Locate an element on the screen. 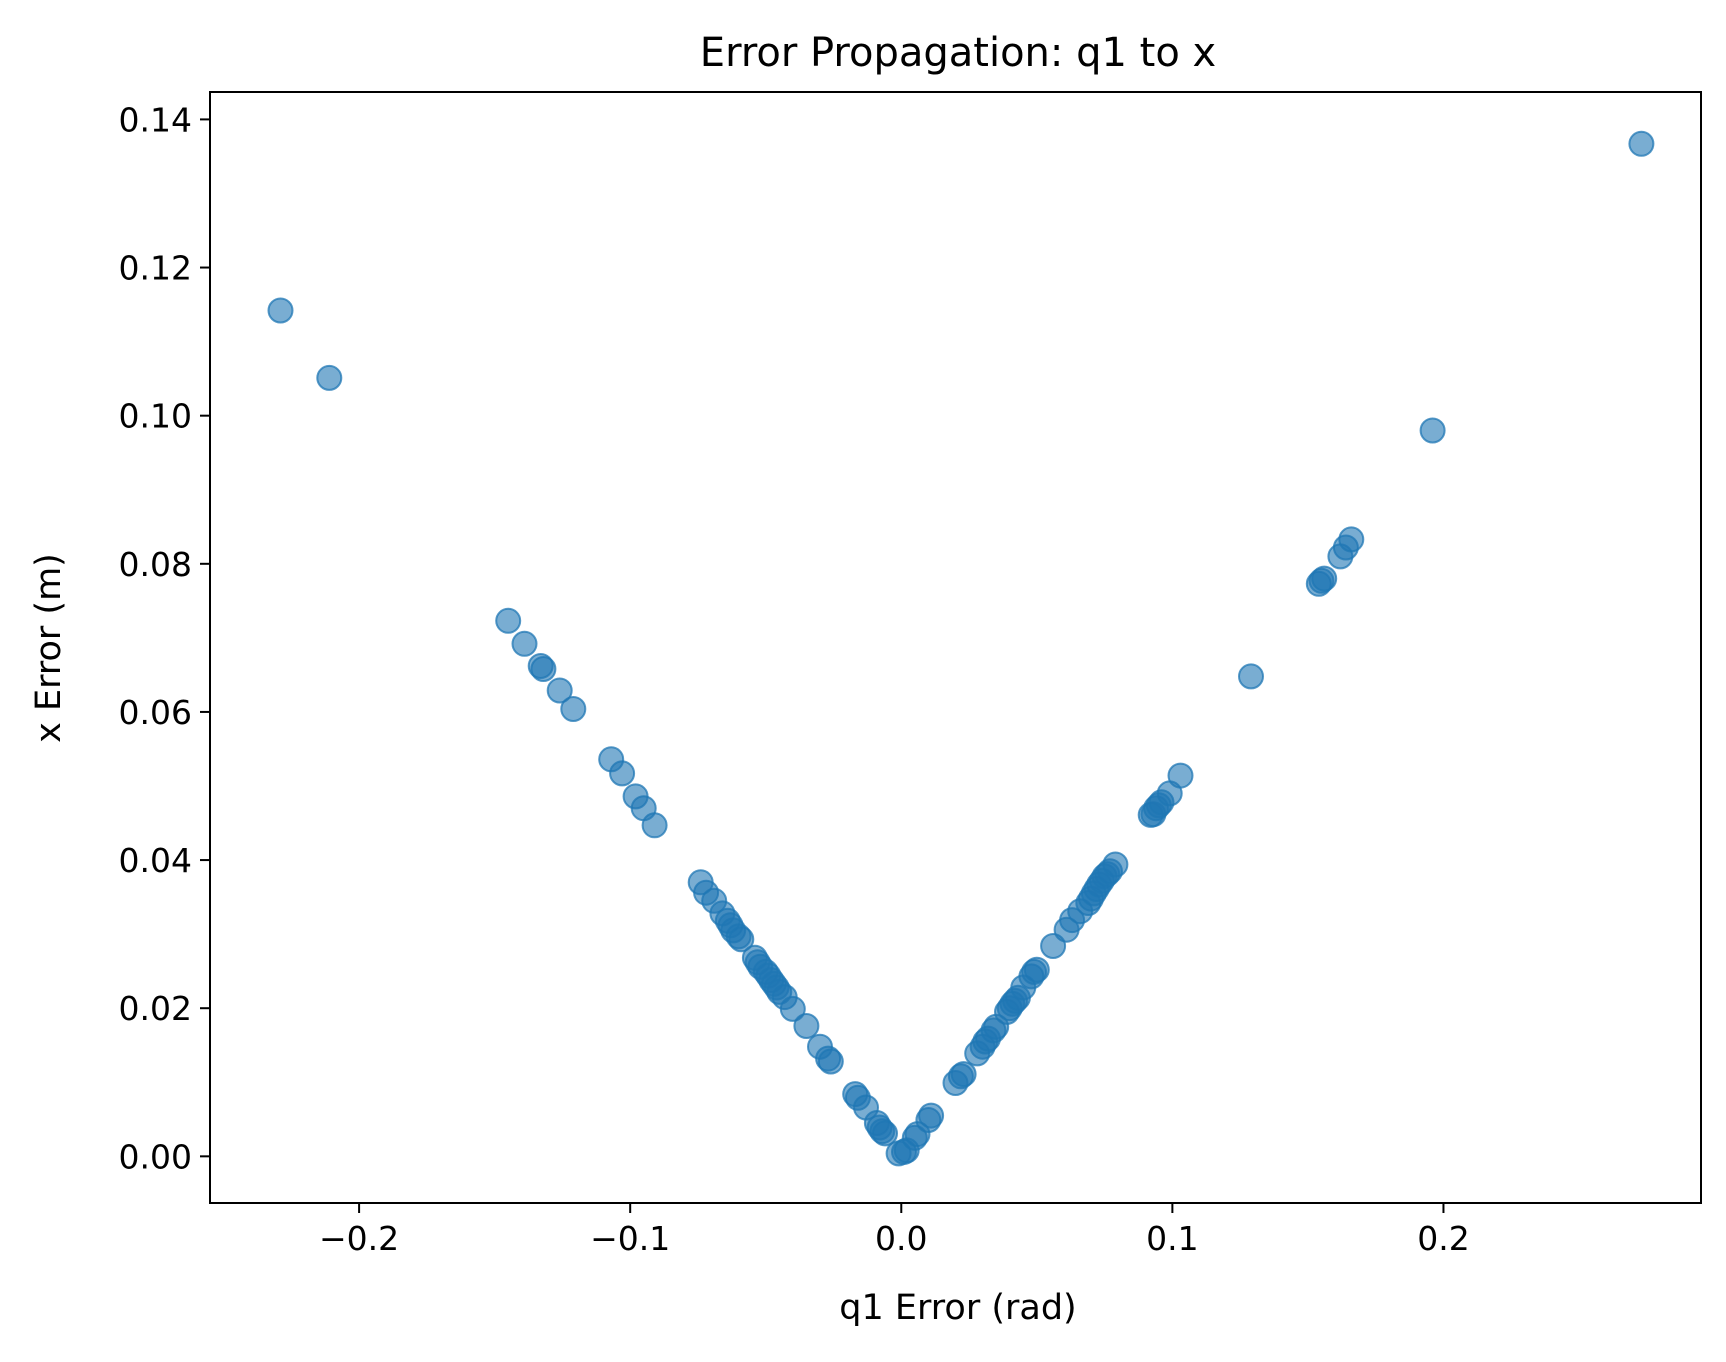  x-tick-label: −0.2 is located at coordinates (359, 1238).